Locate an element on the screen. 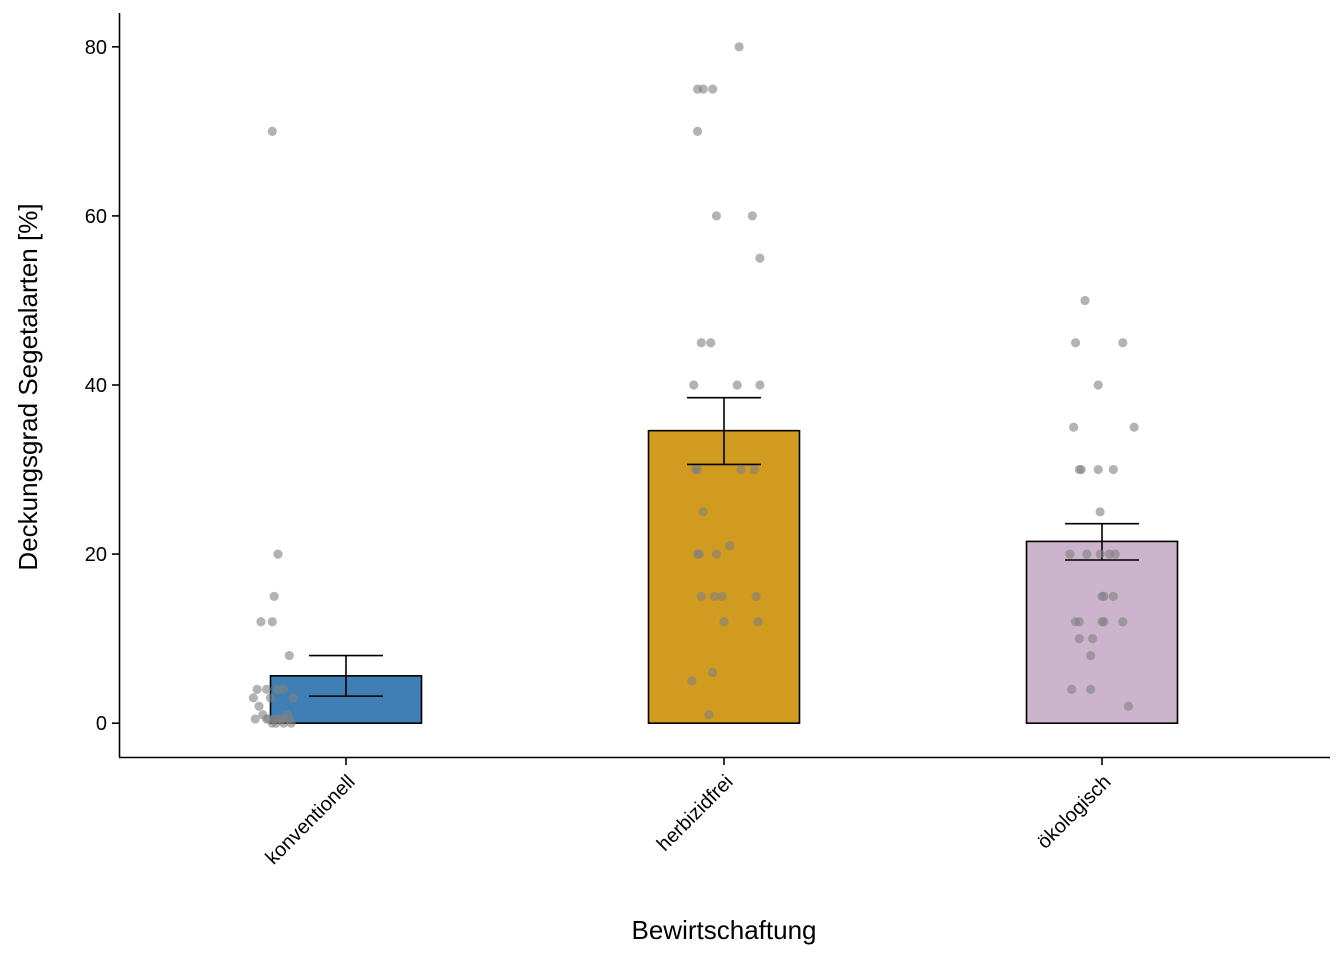 The width and height of the screenshot is (1344, 960). y-axis-ticks: 0 20 40 60 80 is located at coordinates (102, 386).